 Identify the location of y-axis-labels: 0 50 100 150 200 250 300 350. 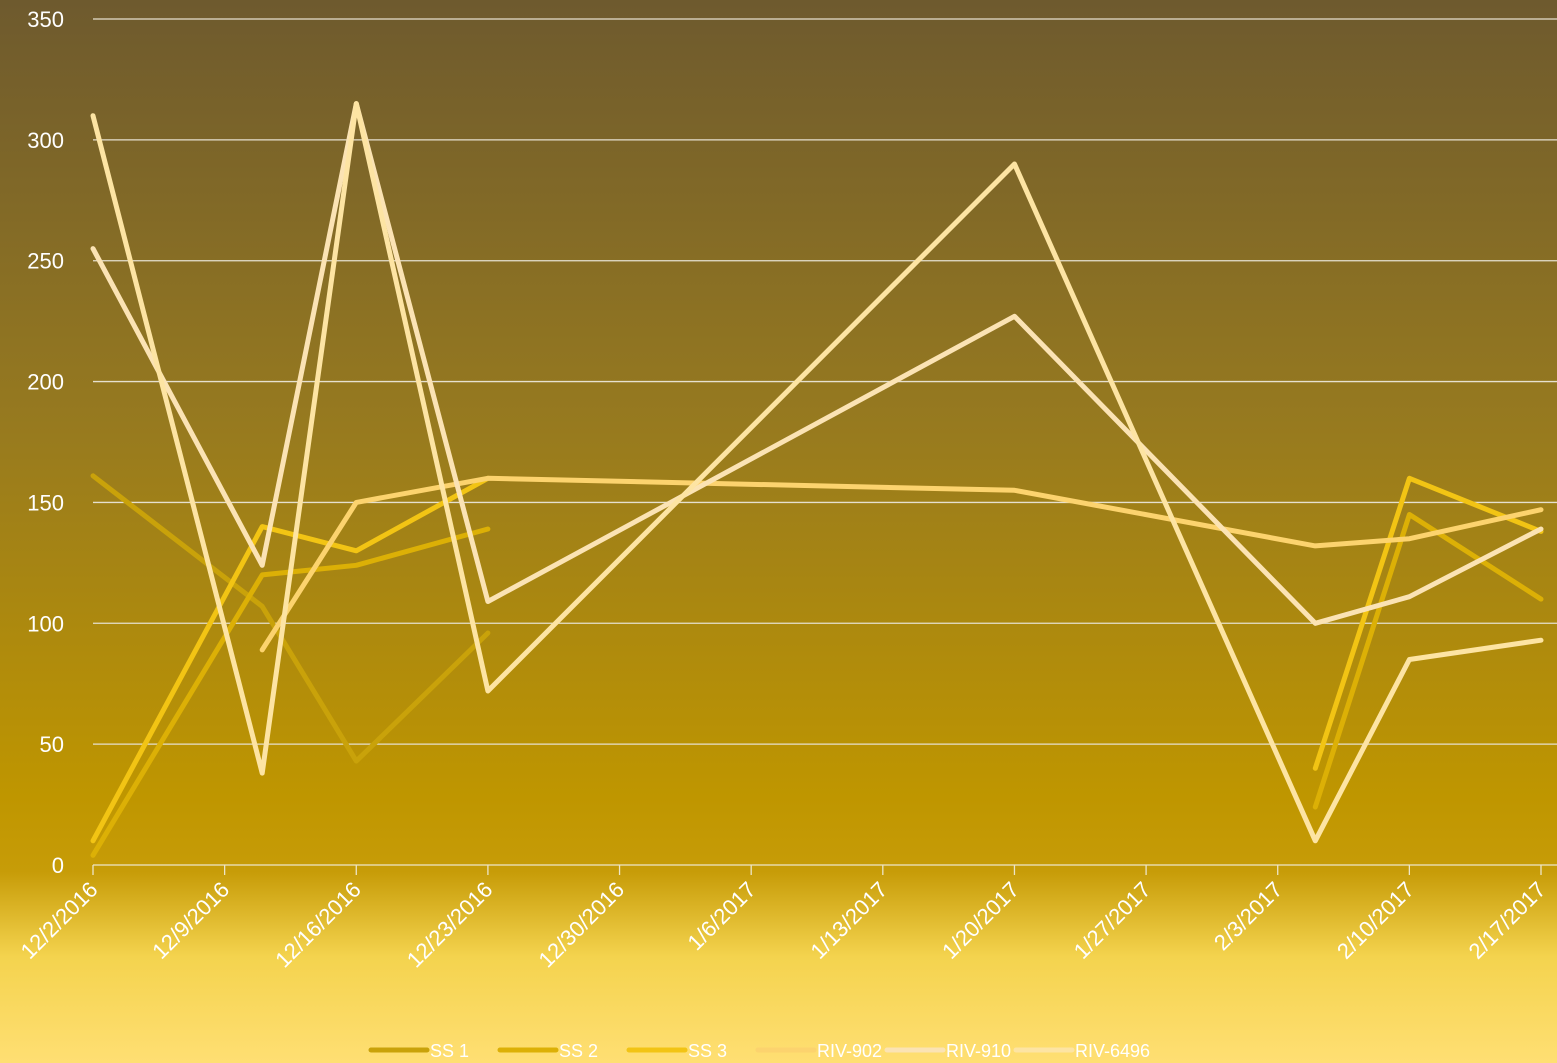
(45, 442).